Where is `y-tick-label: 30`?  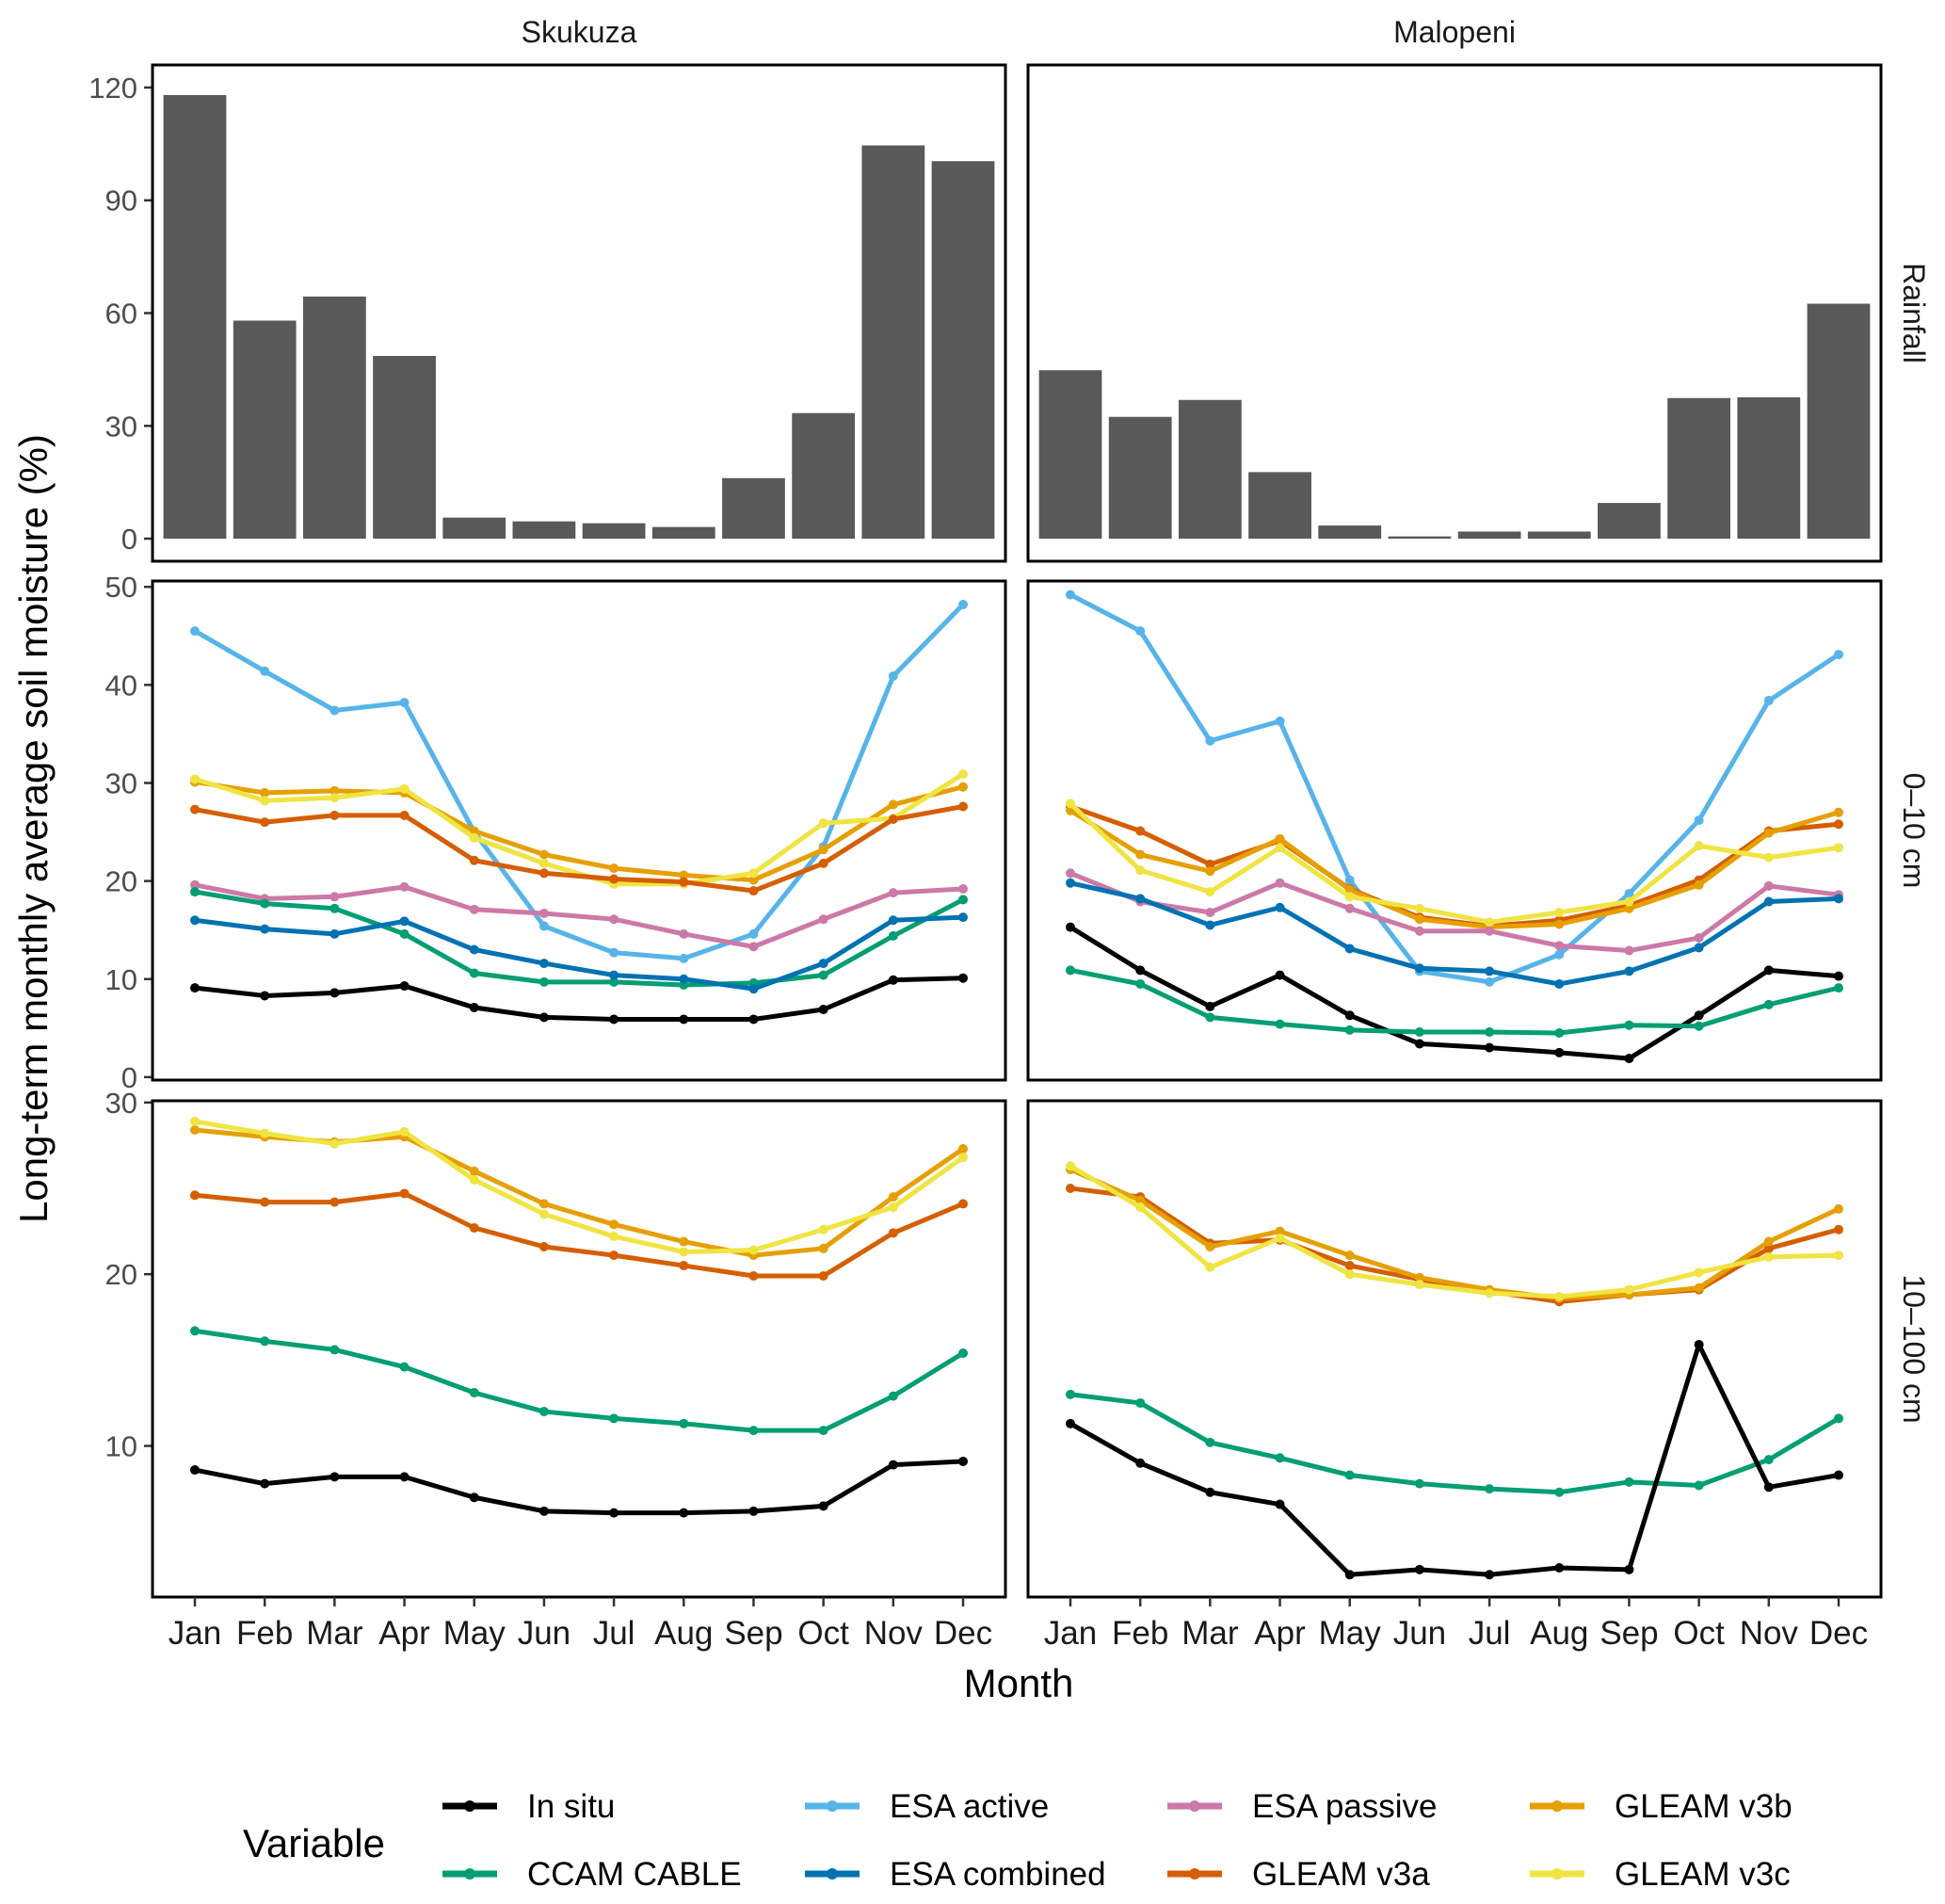 y-tick-label: 30 is located at coordinates (121, 426).